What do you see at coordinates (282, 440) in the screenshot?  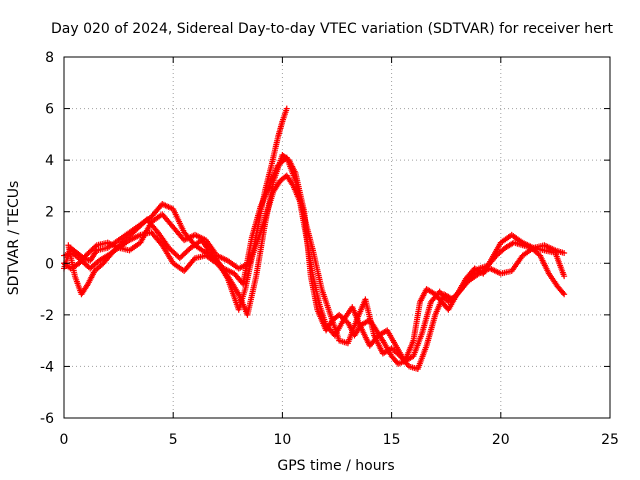 I see `x-tick-label: 10` at bounding box center [282, 440].